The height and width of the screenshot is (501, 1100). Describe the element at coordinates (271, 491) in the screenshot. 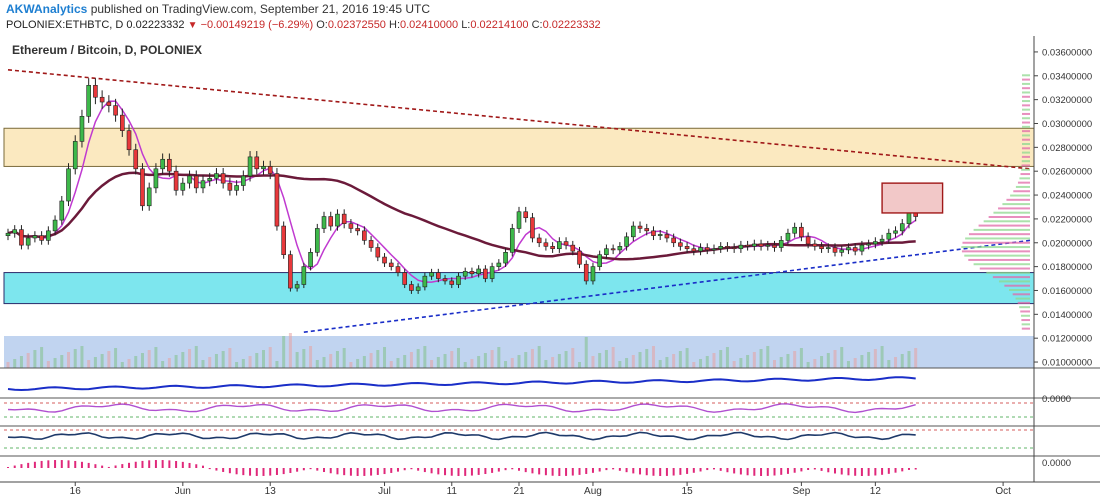

I see `time-tick-label: 13` at that location.